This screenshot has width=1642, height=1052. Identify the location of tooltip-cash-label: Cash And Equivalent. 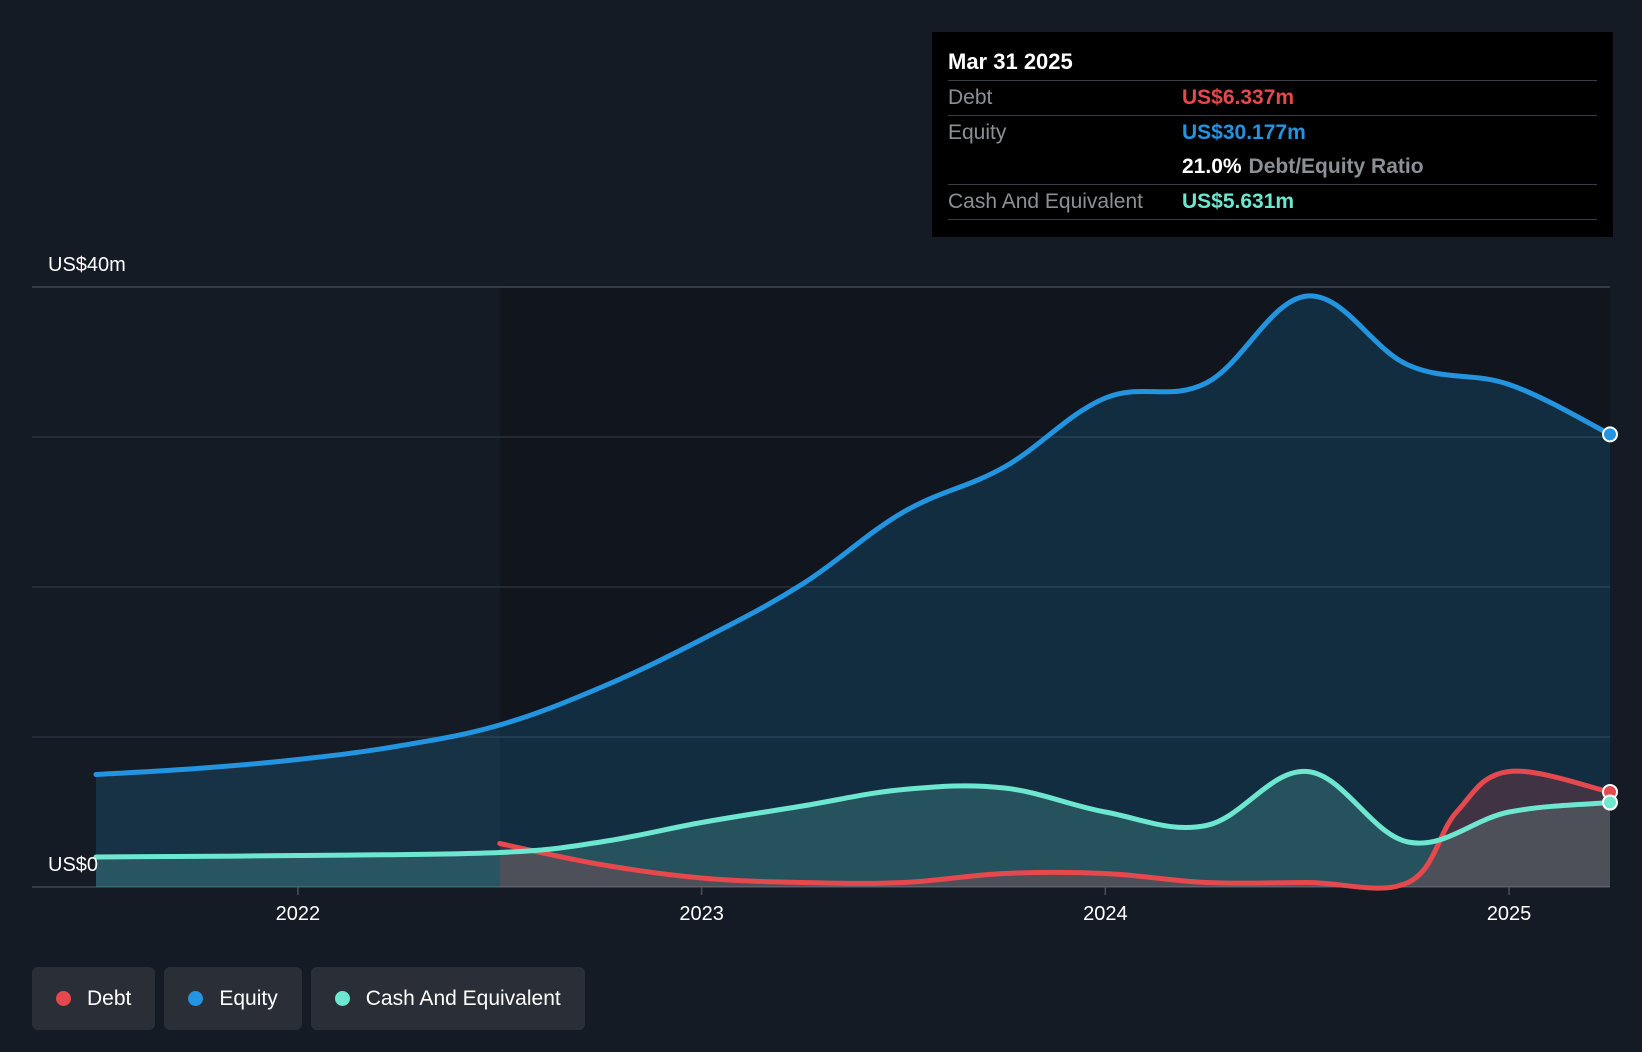
(1045, 201).